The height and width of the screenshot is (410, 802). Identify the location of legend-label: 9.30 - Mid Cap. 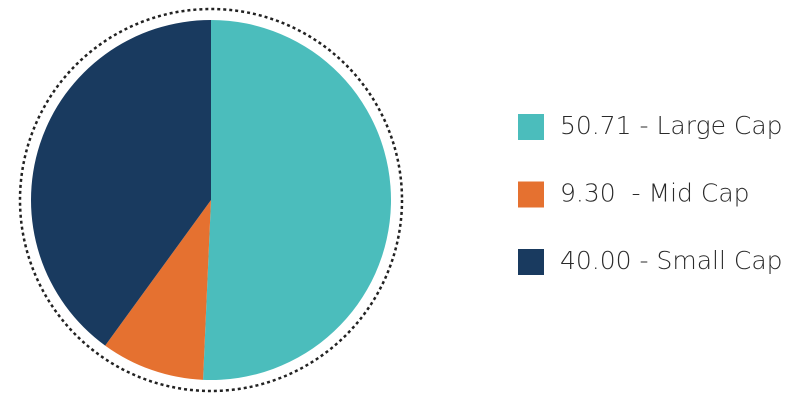
(655, 193).